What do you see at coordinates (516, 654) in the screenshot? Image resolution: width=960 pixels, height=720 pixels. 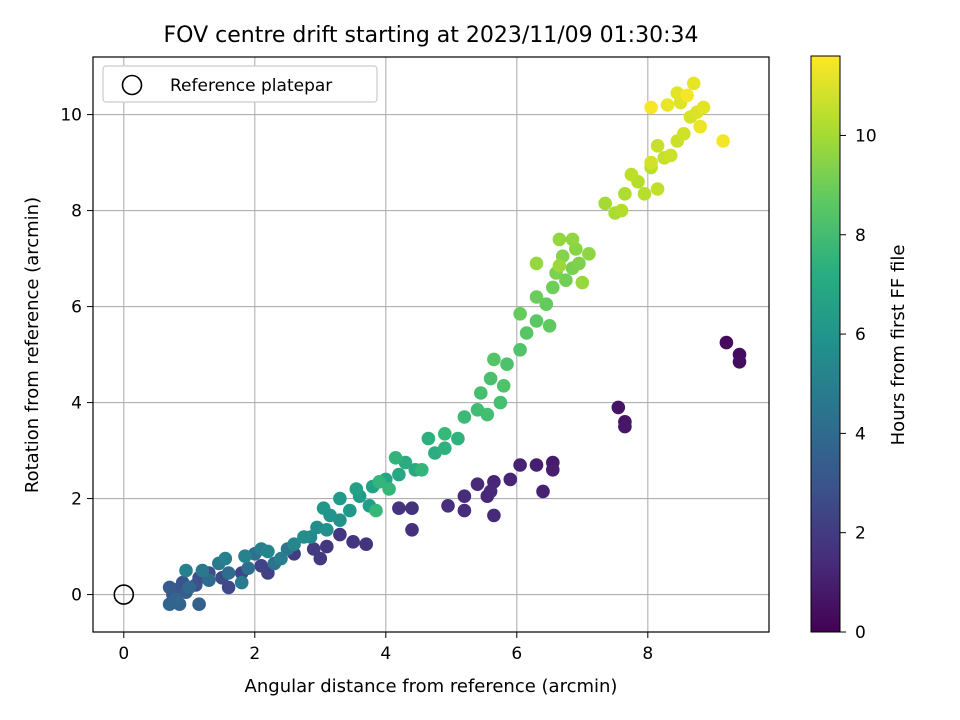 I see `x-tick-label: 6` at bounding box center [516, 654].